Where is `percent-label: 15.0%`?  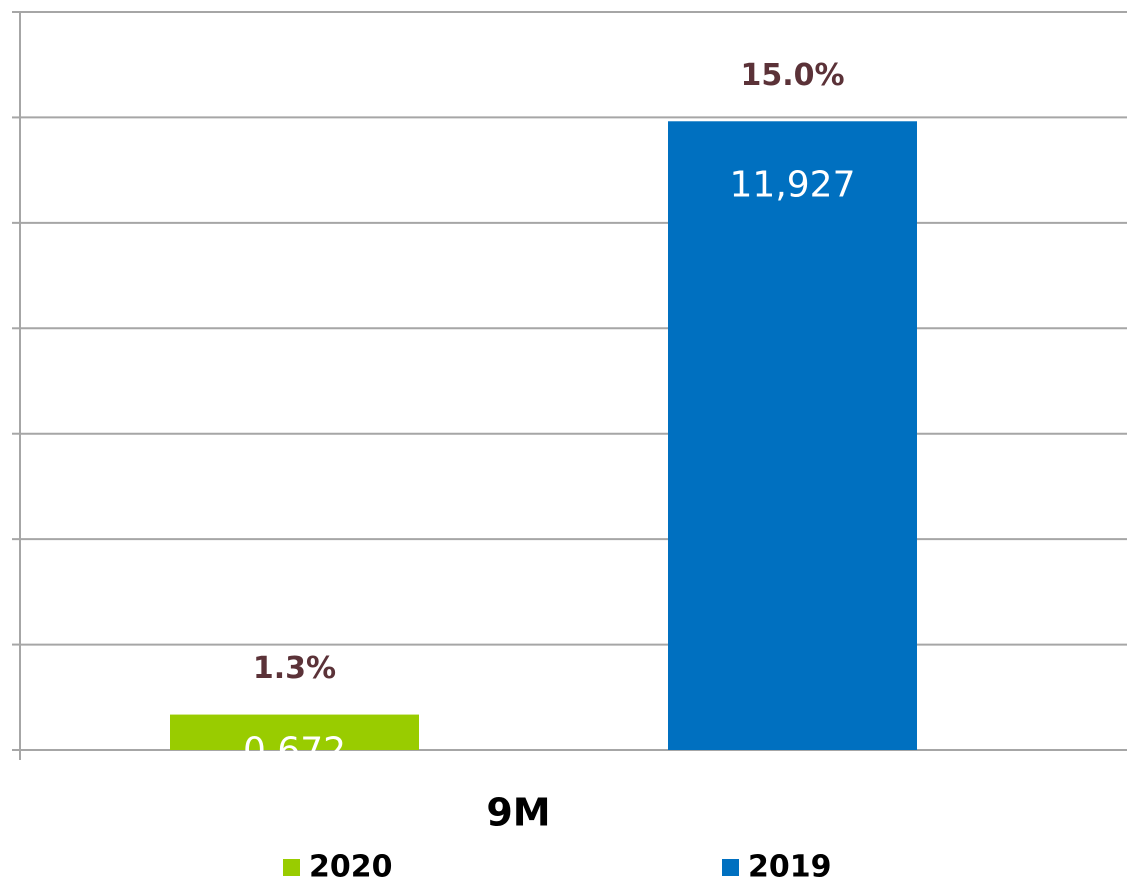 percent-label: 15.0% is located at coordinates (792, 75).